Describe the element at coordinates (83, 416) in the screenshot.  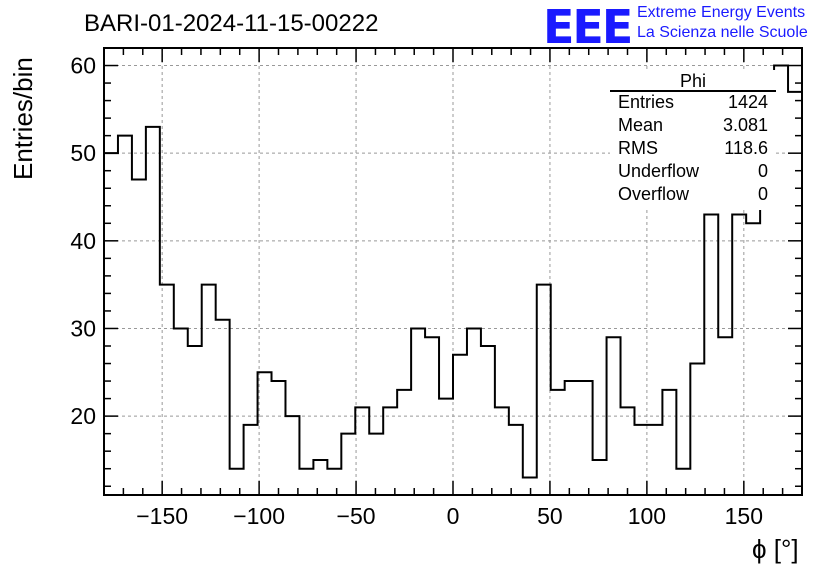
I see `y-tick-label: 20` at that location.